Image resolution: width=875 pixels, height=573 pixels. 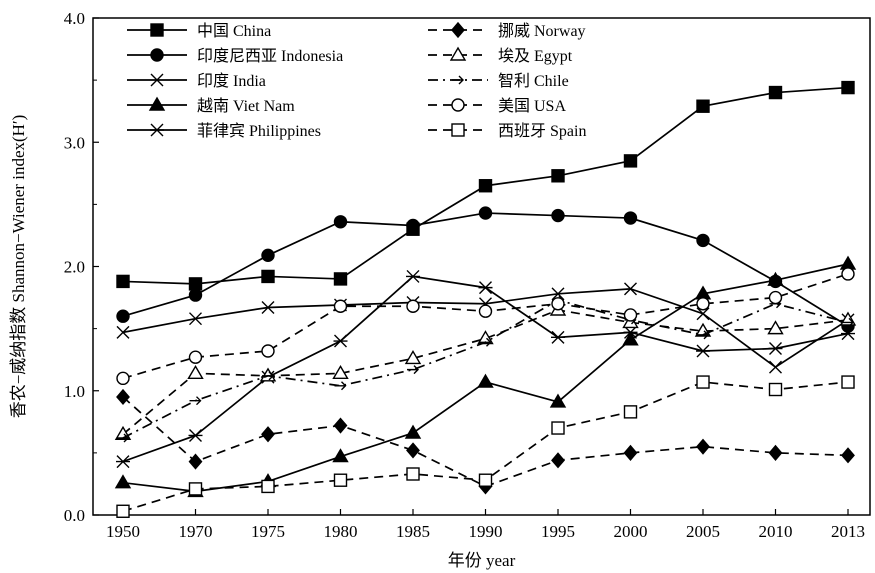 What do you see at coordinates (74, 18) in the screenshot?
I see `y-tick-label: 4.0` at bounding box center [74, 18].